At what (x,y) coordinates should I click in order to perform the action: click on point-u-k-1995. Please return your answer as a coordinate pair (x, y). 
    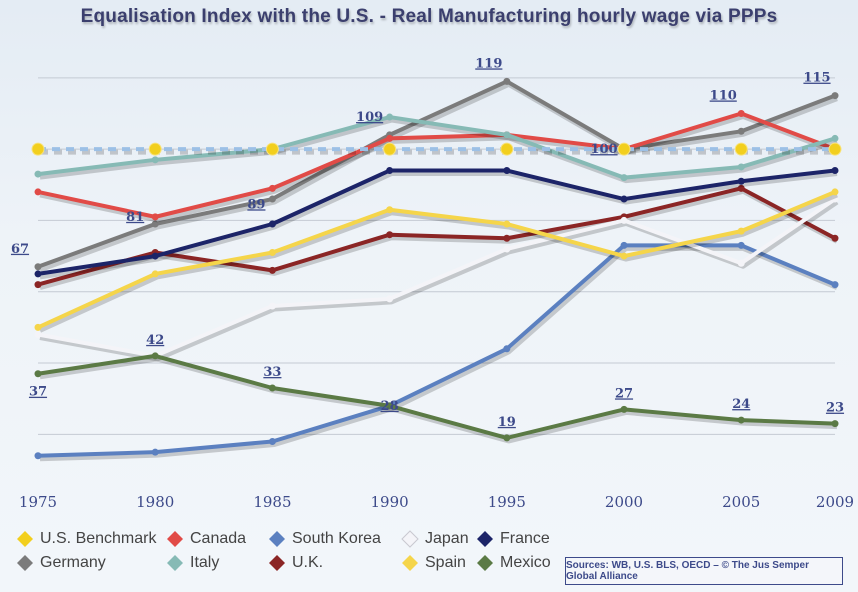
    Looking at the image, I should click on (507, 238).